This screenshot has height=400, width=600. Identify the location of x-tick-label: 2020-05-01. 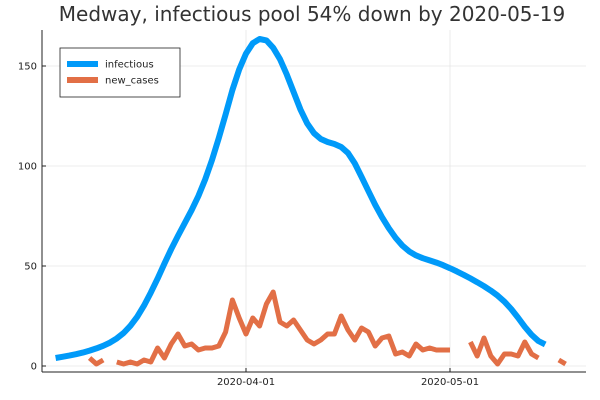
(450, 382).